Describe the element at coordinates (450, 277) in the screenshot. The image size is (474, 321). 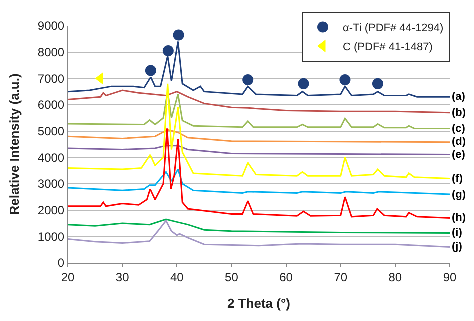
I see `x-tick-label: 90` at that location.